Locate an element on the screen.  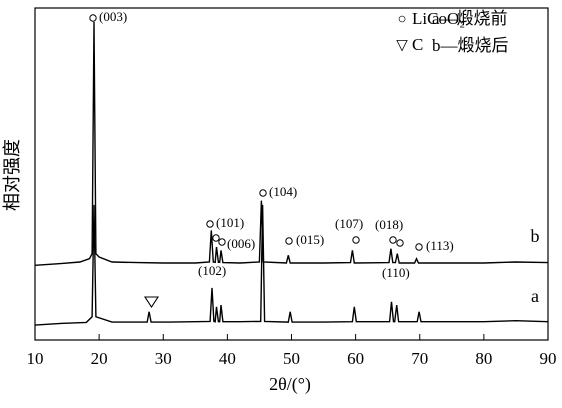
legend-label: C is located at coordinates (417, 44).